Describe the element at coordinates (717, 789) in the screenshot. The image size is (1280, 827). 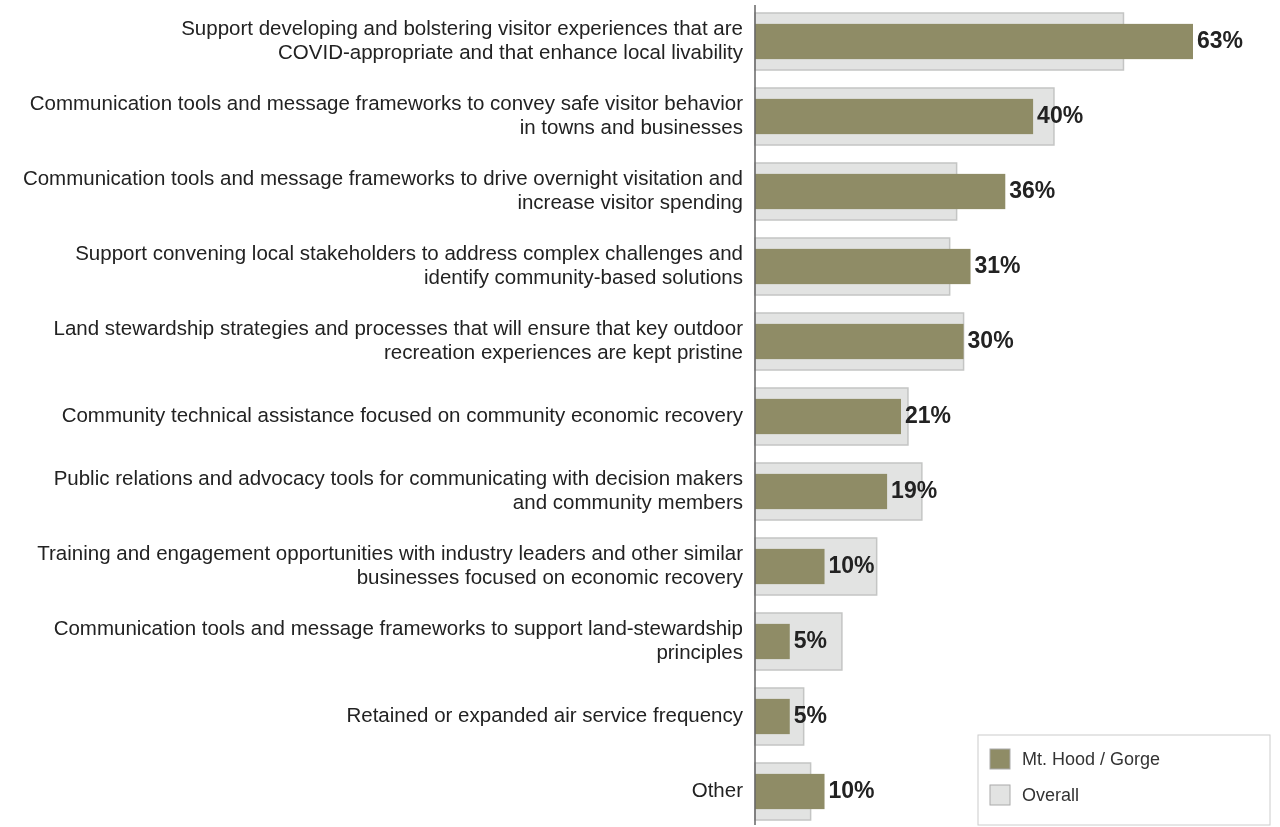
I see `y-tick-label: Other` at that location.